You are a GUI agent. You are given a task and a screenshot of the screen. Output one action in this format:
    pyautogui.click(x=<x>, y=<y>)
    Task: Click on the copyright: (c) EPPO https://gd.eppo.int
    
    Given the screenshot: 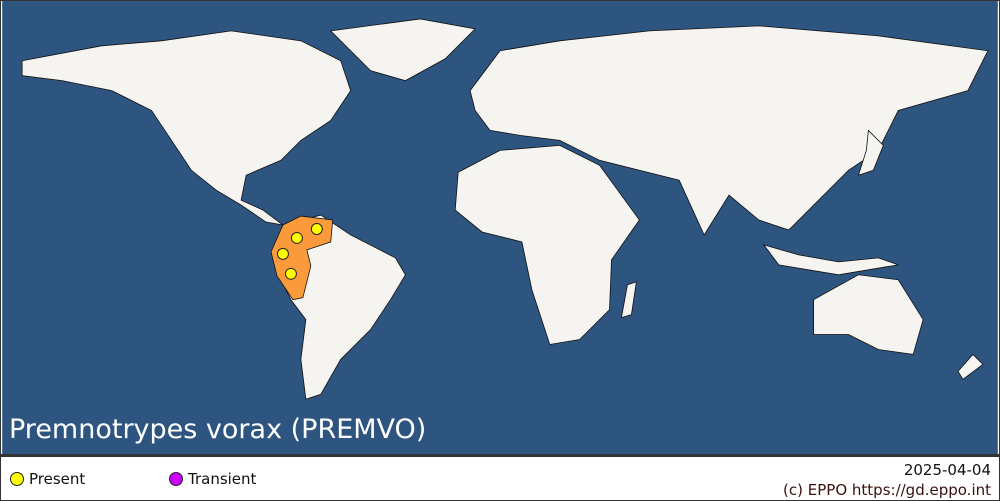 What is the action you would take?
    pyautogui.click(x=887, y=490)
    